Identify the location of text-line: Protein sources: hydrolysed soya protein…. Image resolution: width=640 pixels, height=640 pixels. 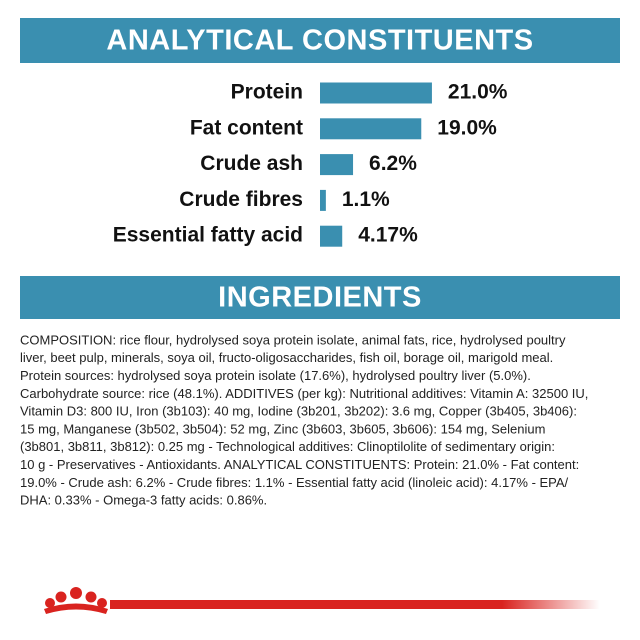
(275, 375).